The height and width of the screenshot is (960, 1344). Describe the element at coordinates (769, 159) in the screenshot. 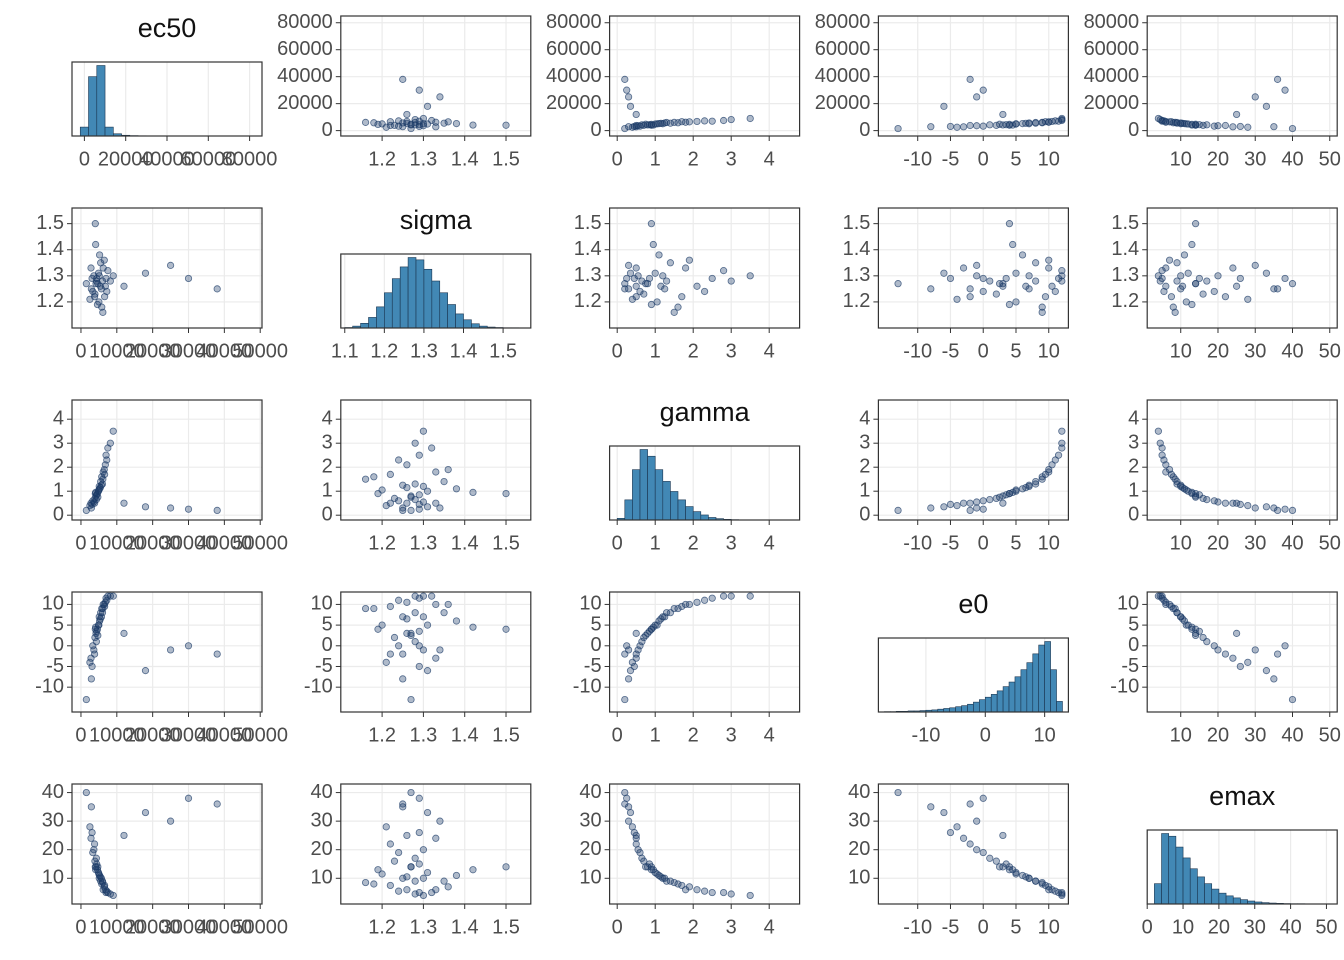

I see `x-tick-label: 4` at that location.